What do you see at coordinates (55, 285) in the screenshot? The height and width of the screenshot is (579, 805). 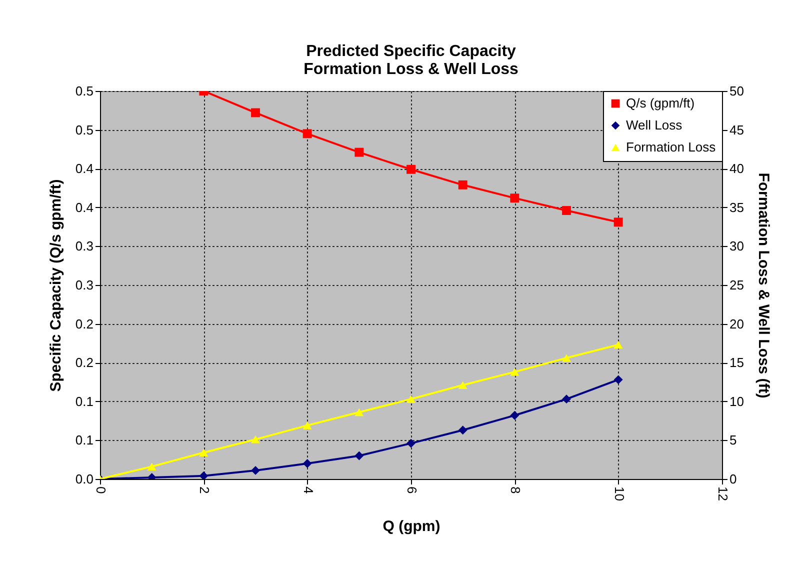 I see `y-axis-title: Specific Capacity (Q/s gpm/ft)` at bounding box center [55, 285].